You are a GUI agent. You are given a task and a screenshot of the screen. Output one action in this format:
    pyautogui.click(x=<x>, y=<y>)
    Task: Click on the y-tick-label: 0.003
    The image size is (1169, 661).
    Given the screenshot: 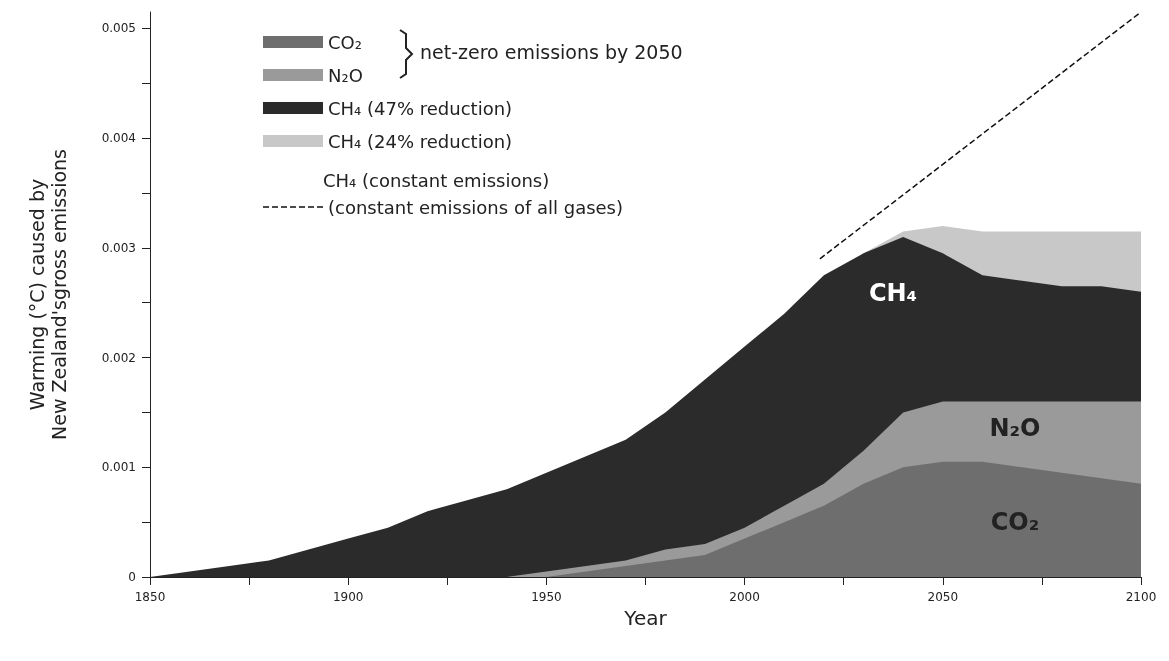 What is the action you would take?
    pyautogui.click(x=118, y=247)
    